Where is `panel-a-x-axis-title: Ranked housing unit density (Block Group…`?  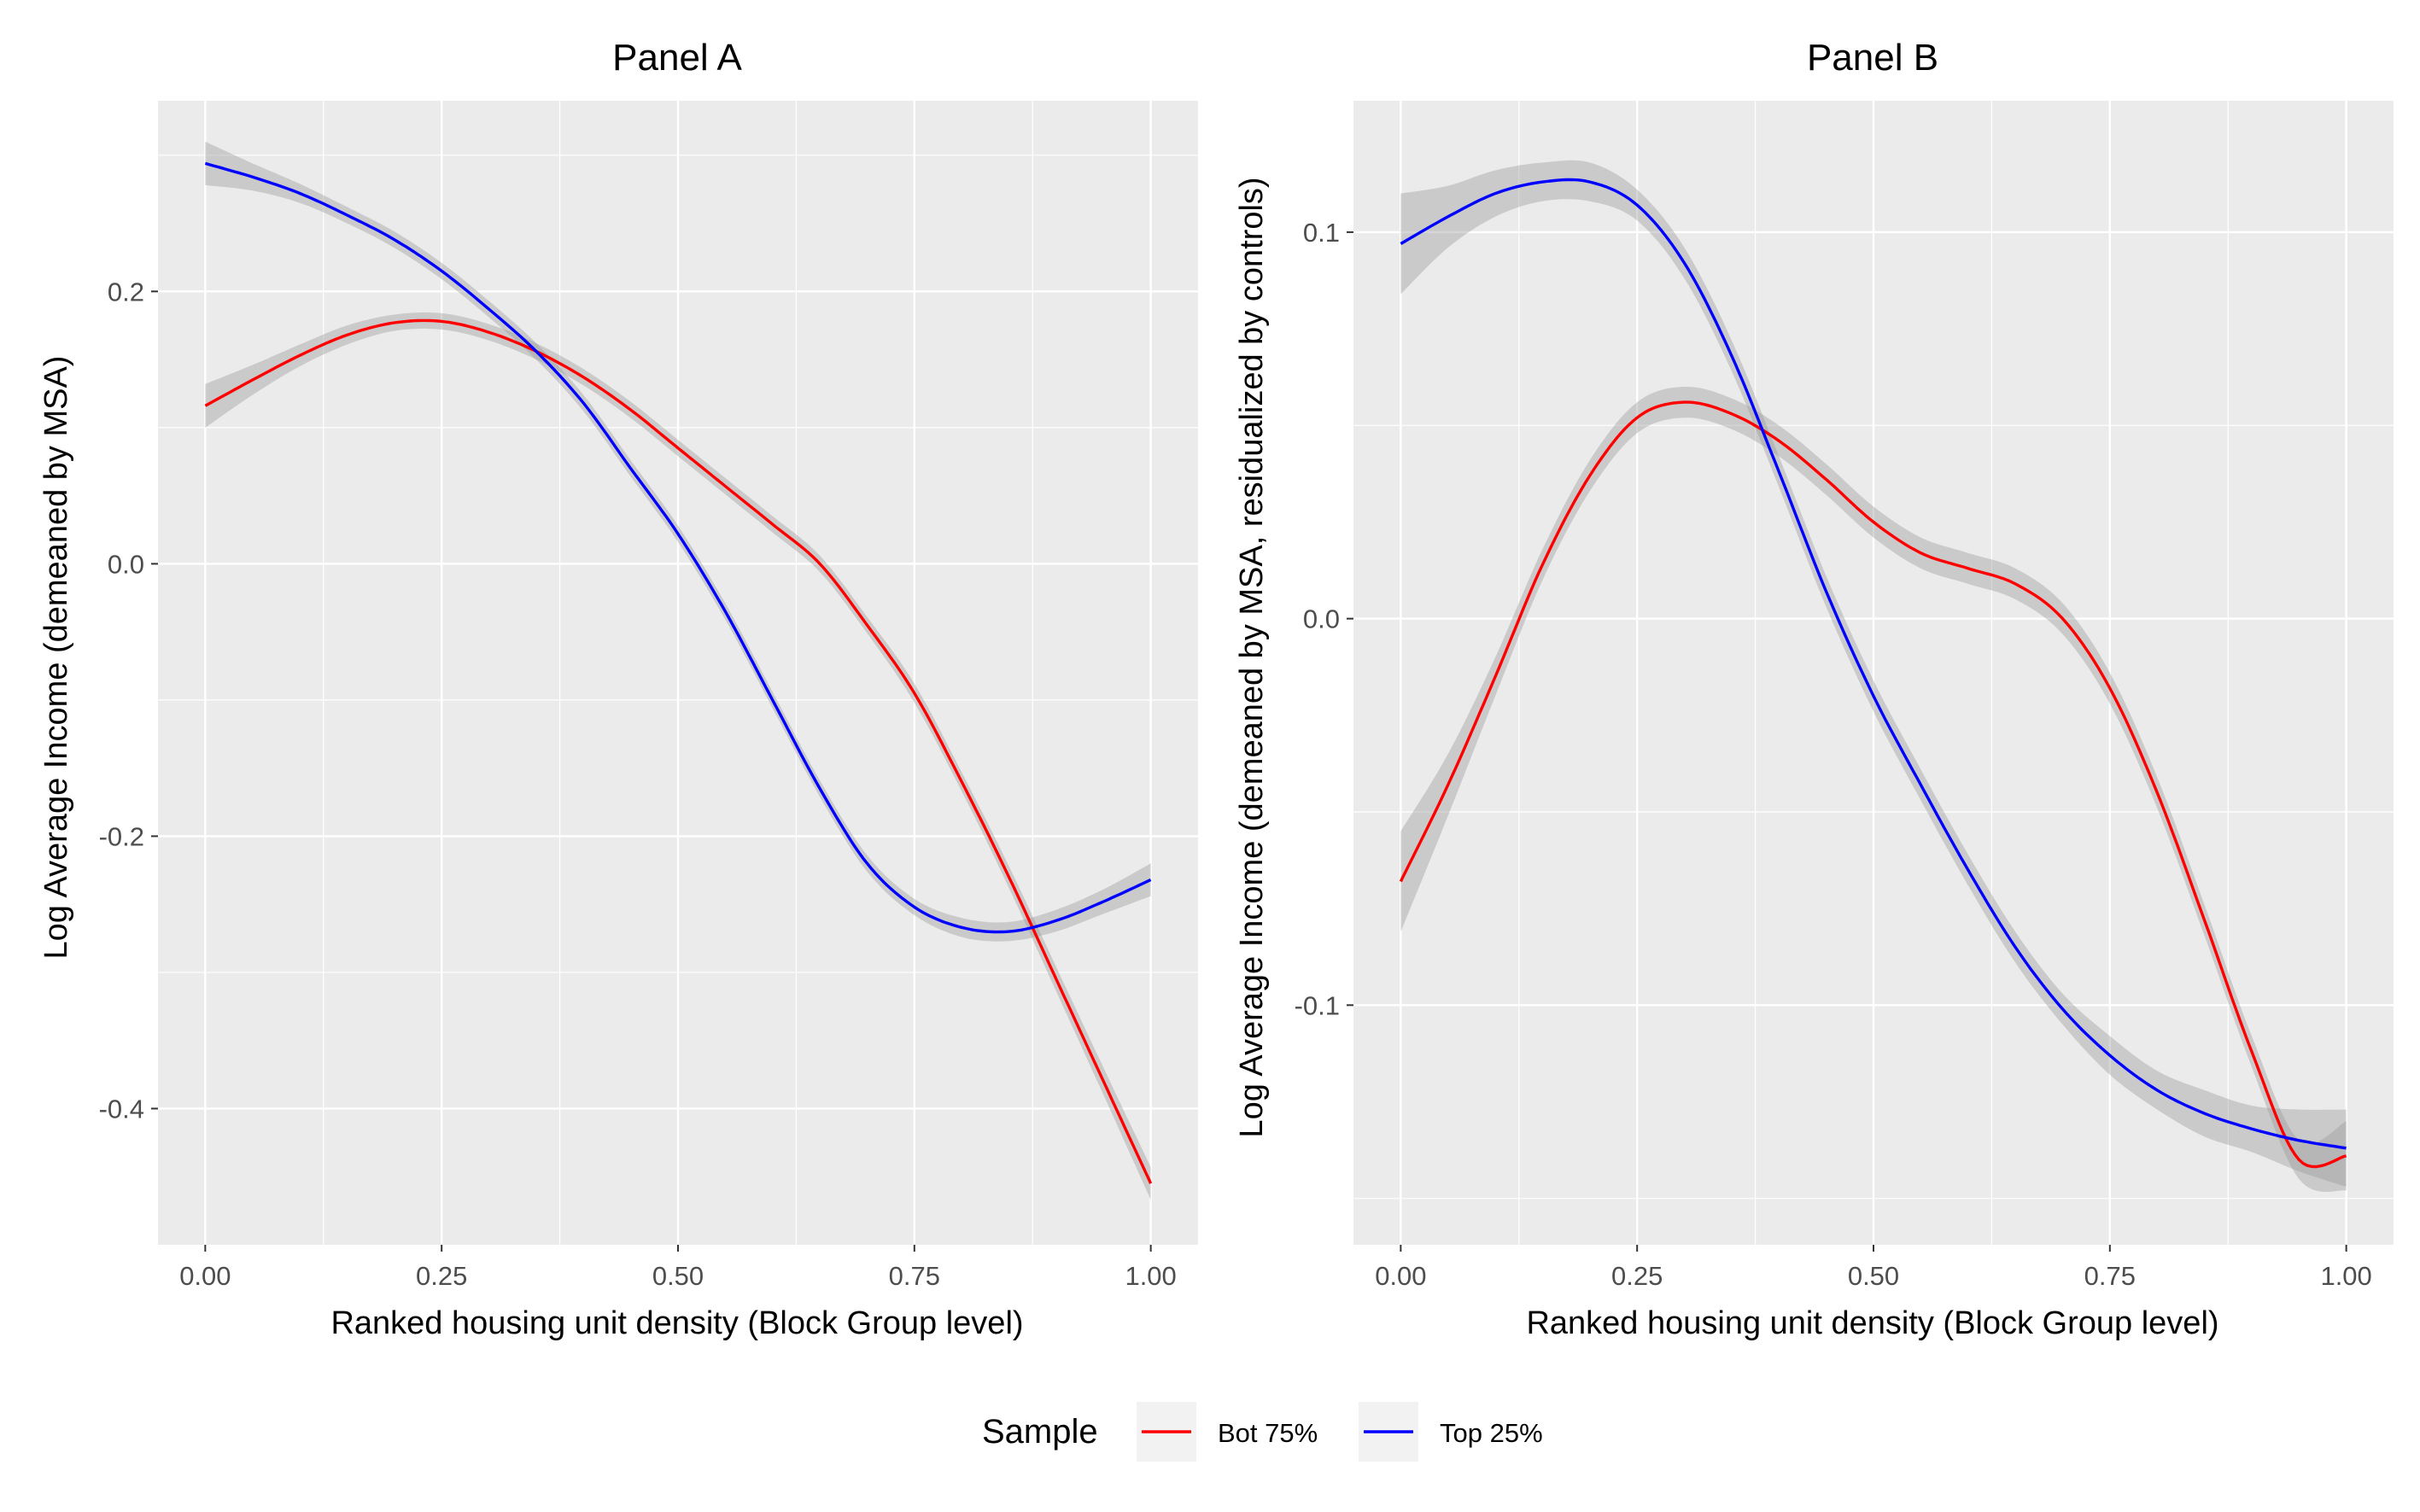
panel-a-x-axis-title: Ranked housing unit density (Block Group… is located at coordinates (676, 1323).